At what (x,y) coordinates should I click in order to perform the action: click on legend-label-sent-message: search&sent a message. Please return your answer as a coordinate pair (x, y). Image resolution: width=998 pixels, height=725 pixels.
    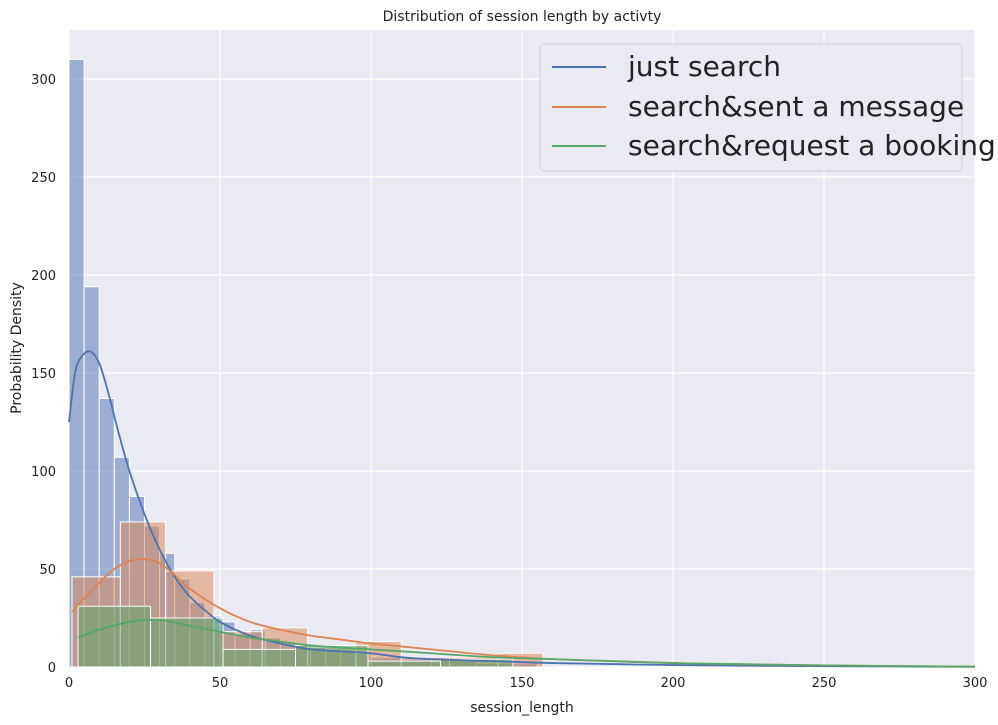
    Looking at the image, I should click on (796, 106).